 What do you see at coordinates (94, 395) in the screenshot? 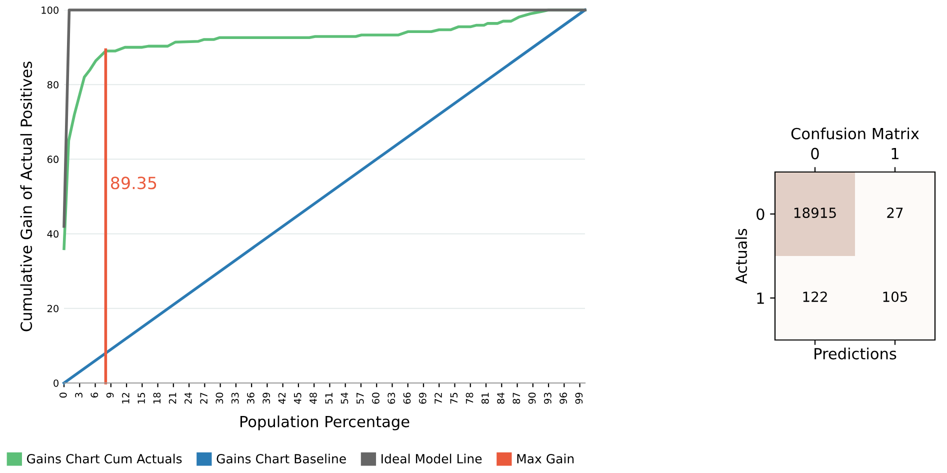
I see `x-tick-label: 6` at bounding box center [94, 395].